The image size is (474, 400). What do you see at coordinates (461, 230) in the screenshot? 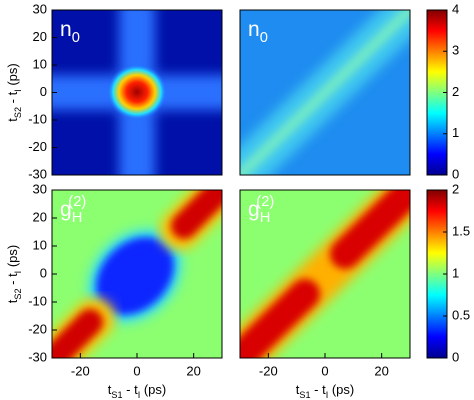
I see `colorbar-tick-label: 1.5` at bounding box center [461, 230].